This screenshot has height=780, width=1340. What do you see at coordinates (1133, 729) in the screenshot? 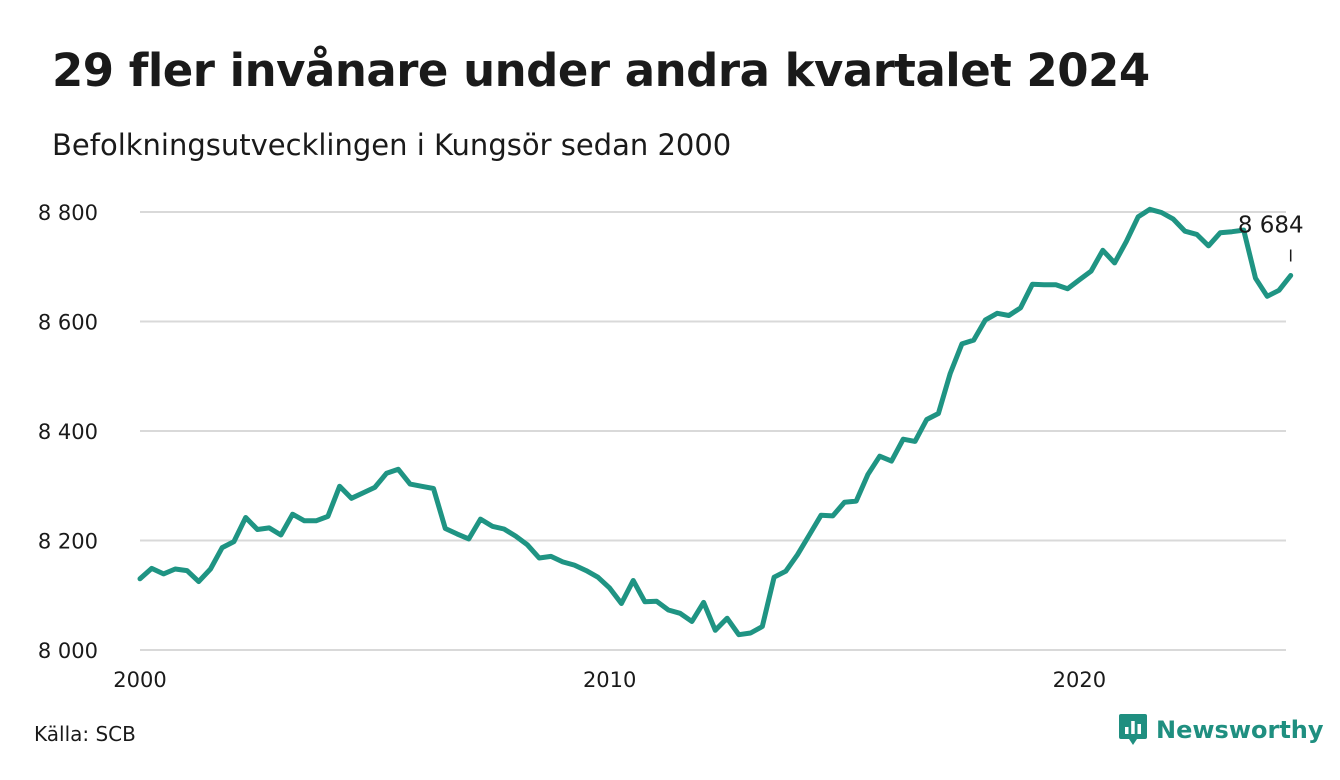
I see `newsworthy-logo-icon` at bounding box center [1133, 729].